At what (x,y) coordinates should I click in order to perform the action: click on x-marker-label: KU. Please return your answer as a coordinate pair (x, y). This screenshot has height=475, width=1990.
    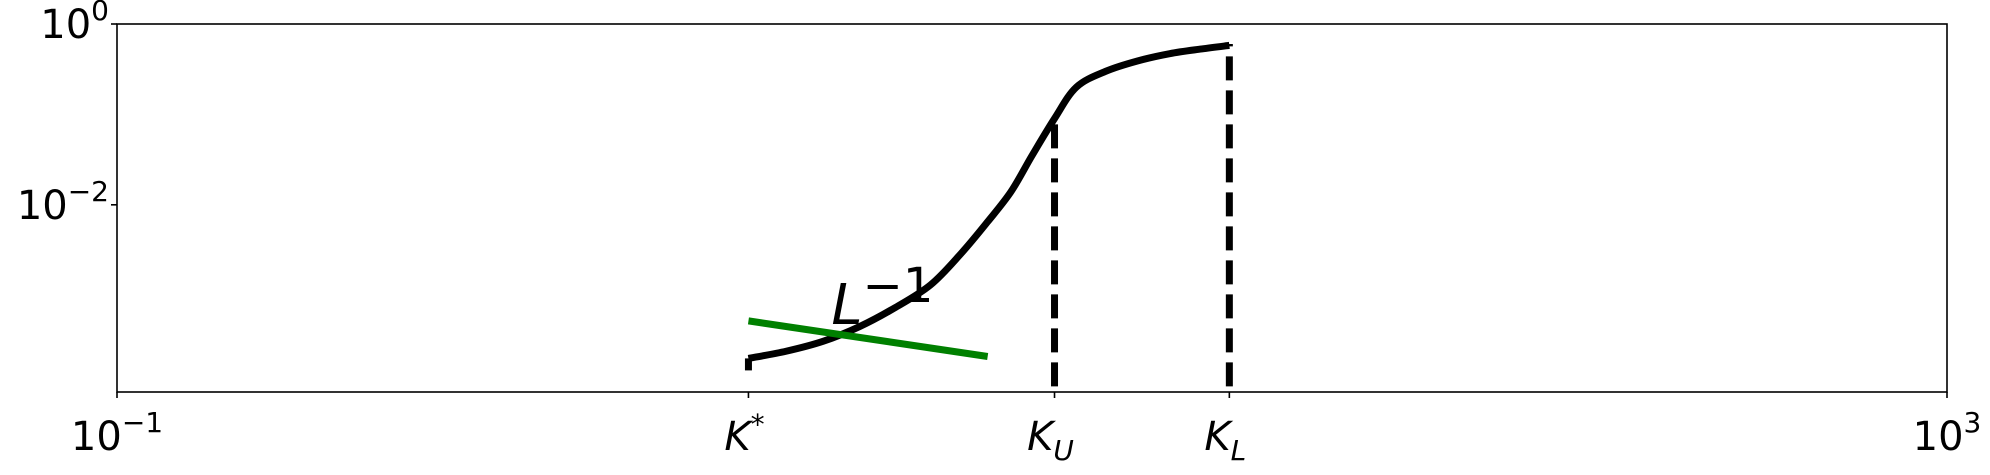
    Looking at the image, I should click on (1050, 440).